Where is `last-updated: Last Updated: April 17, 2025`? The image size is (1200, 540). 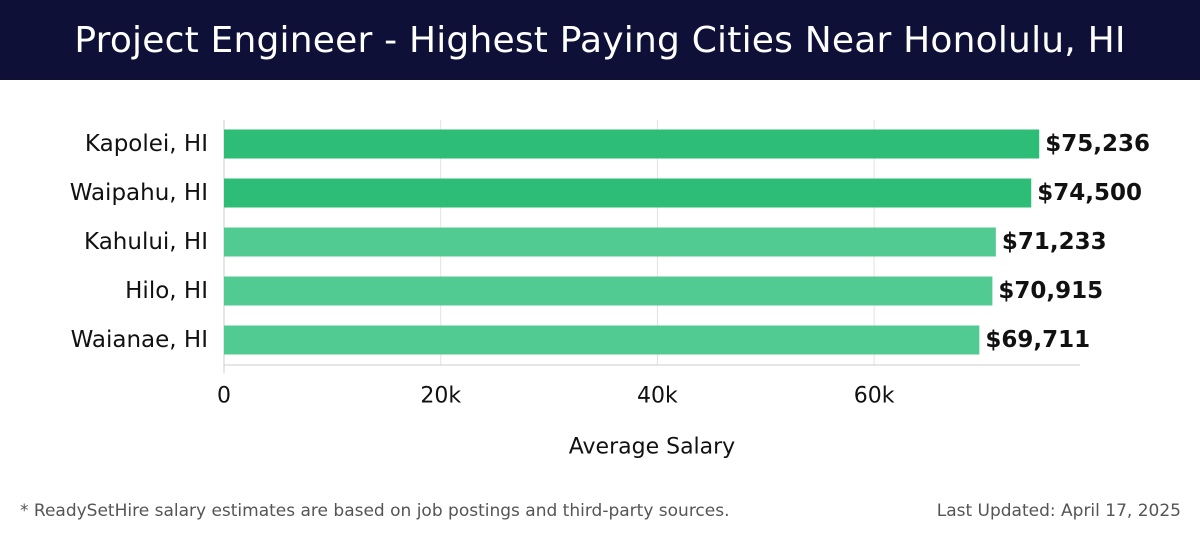 last-updated: Last Updated: April 17, 2025 is located at coordinates (1058, 511).